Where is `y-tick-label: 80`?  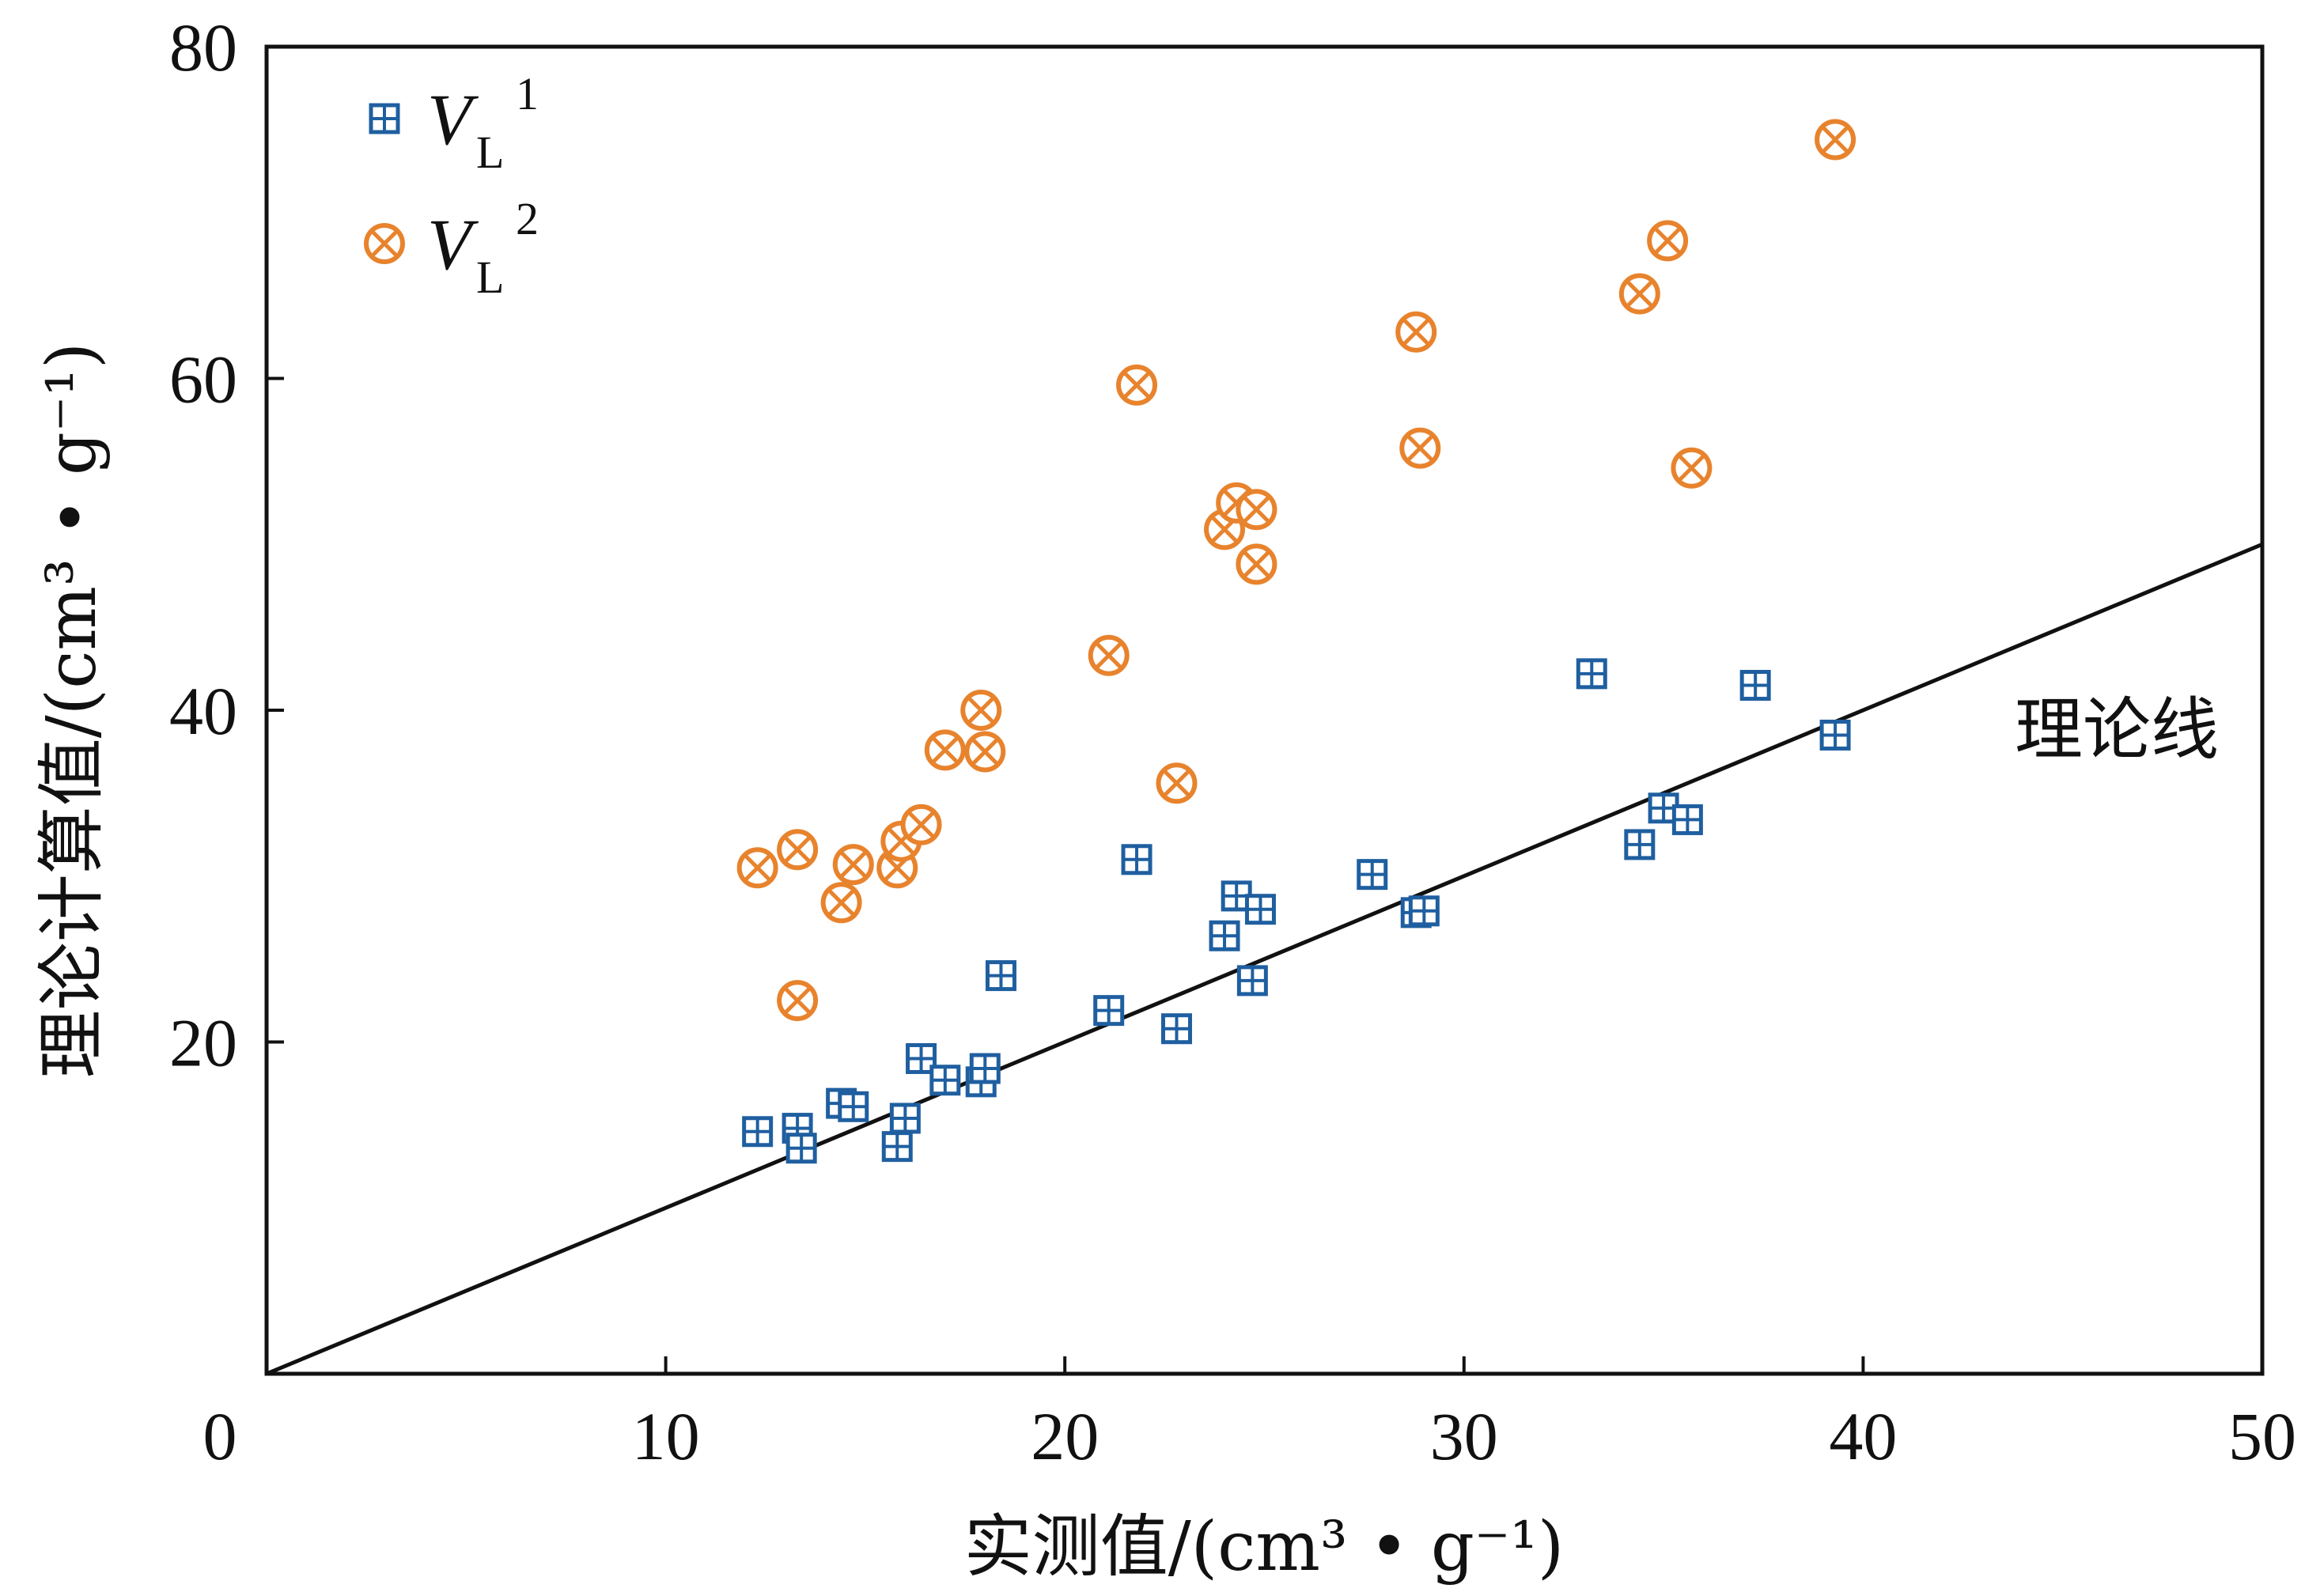 y-tick-label: 80 is located at coordinates (203, 47).